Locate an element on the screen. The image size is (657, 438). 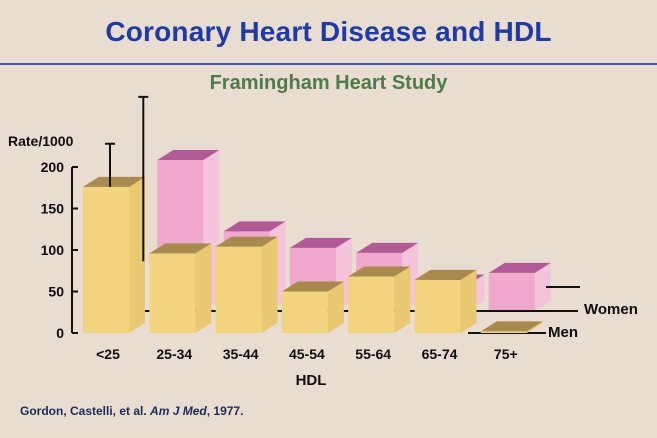
citation: Gordon, Castelli, et al. Am J Med, 1977. is located at coordinates (131, 411).